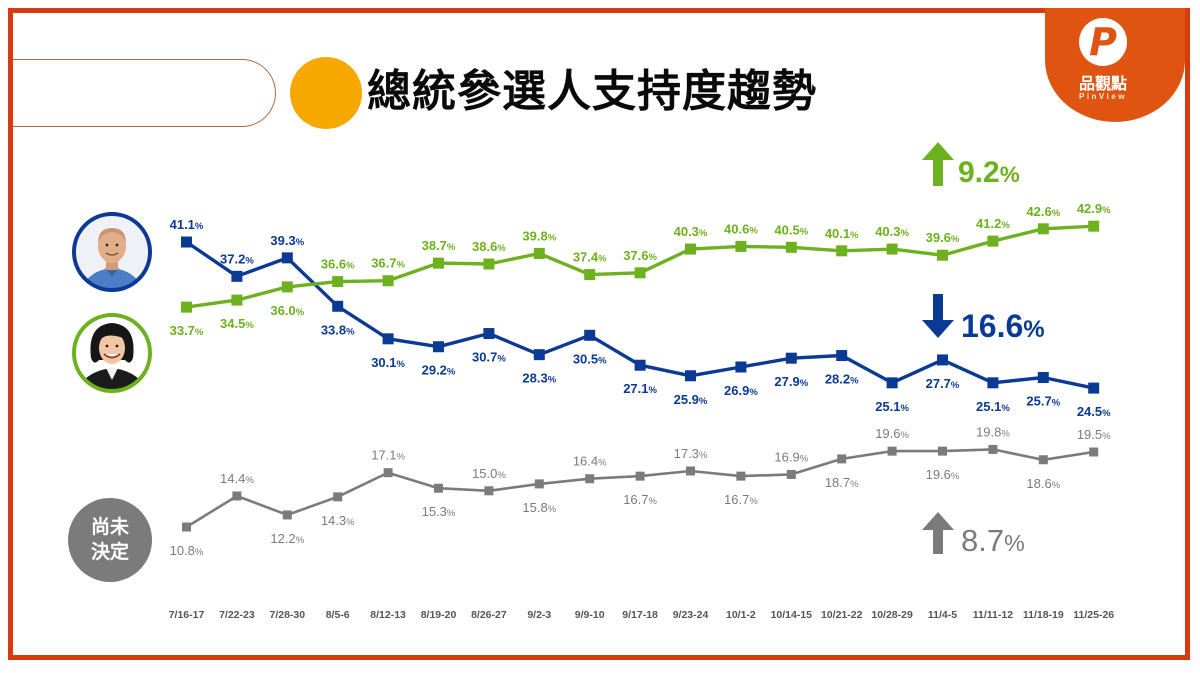  Describe the element at coordinates (993, 431) in the screenshot. I see `data-point-label: 19.8%` at that location.